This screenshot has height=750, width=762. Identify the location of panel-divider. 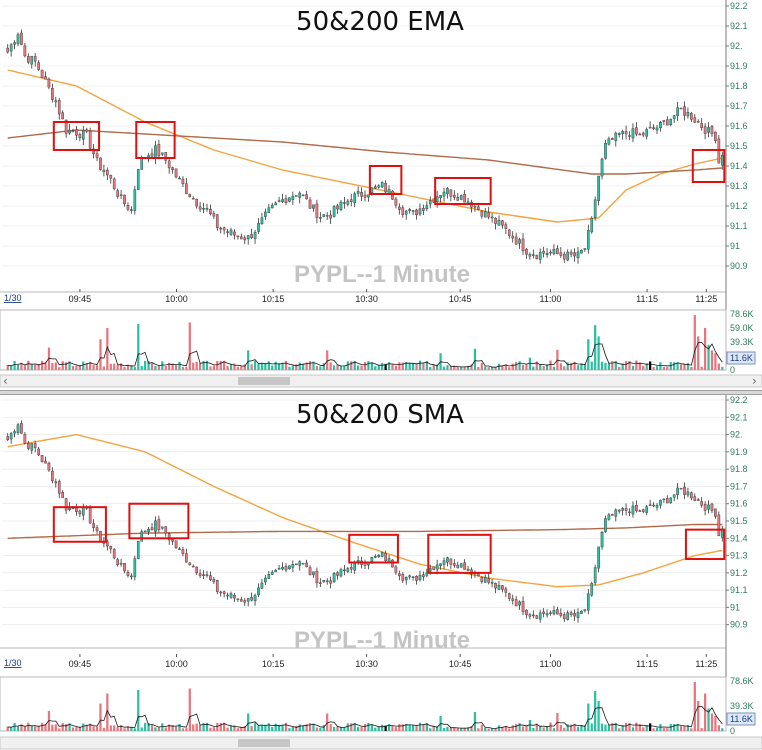
(381, 392).